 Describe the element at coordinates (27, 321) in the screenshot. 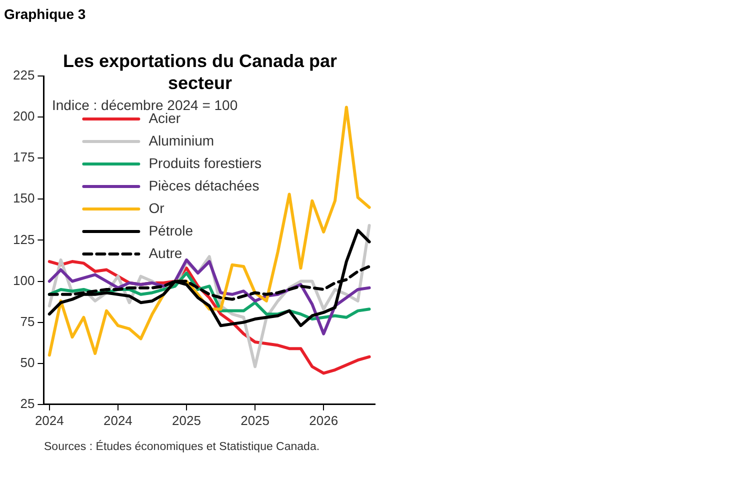

I see `y-tick-label: 75` at that location.